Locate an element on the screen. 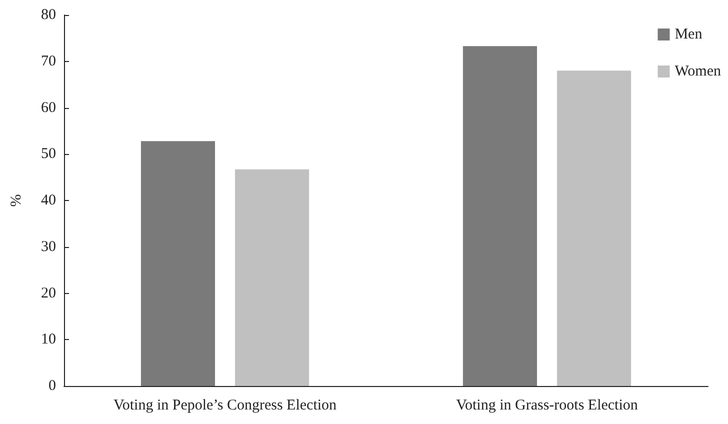  y-tick-label: 0 is located at coordinates (52, 386).